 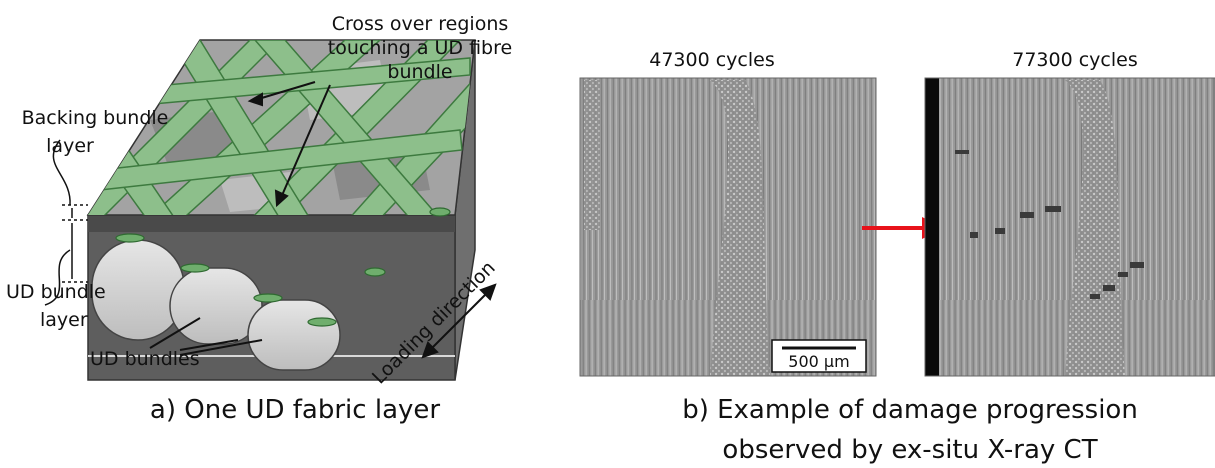 I want to click on ud-bundle-ellipses, so click(x=216, y=305).